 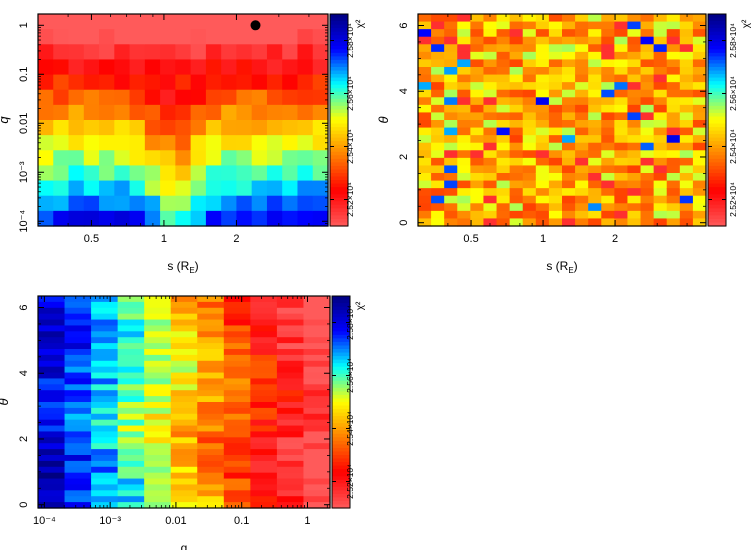 I want to click on y-tick-label: 6, so click(x=404, y=25).